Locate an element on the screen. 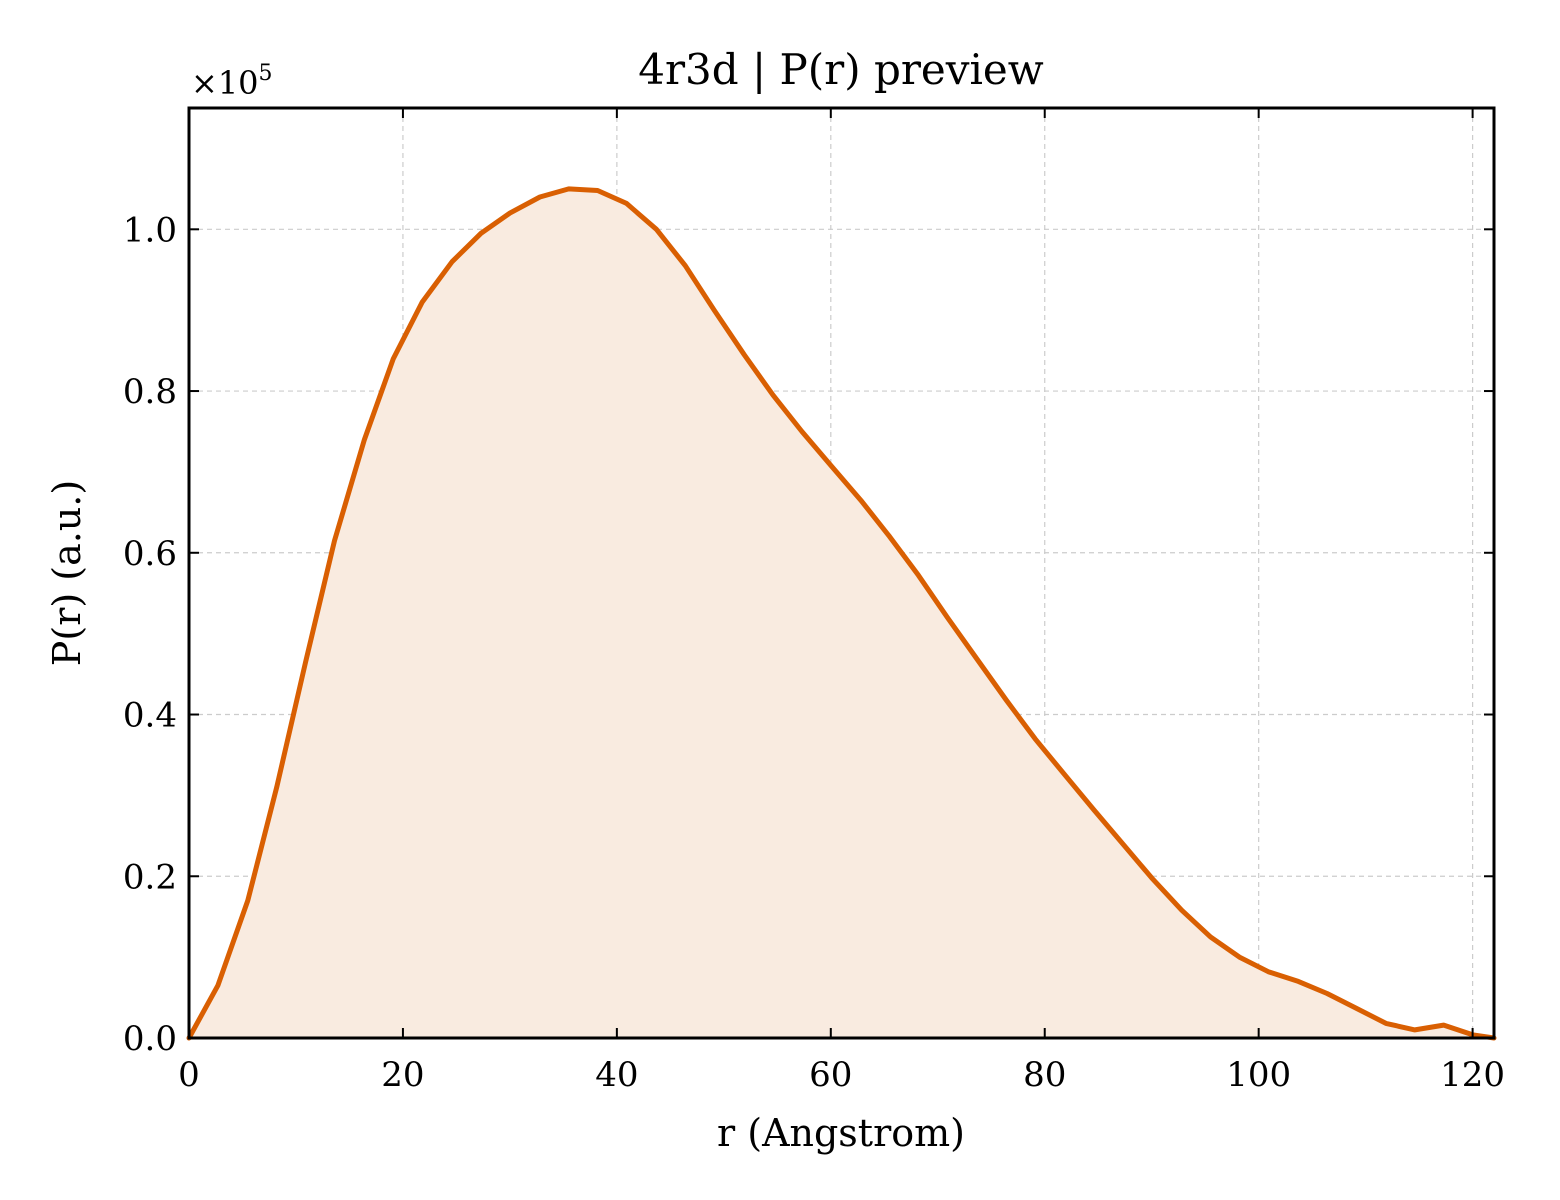  y-tick-label: 0.0 is located at coordinates (150, 1039).